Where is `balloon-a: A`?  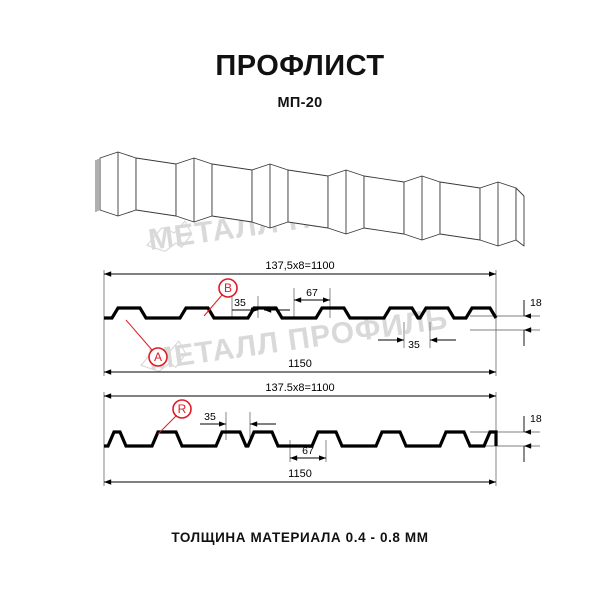 balloon-a: A is located at coordinates (146, 343).